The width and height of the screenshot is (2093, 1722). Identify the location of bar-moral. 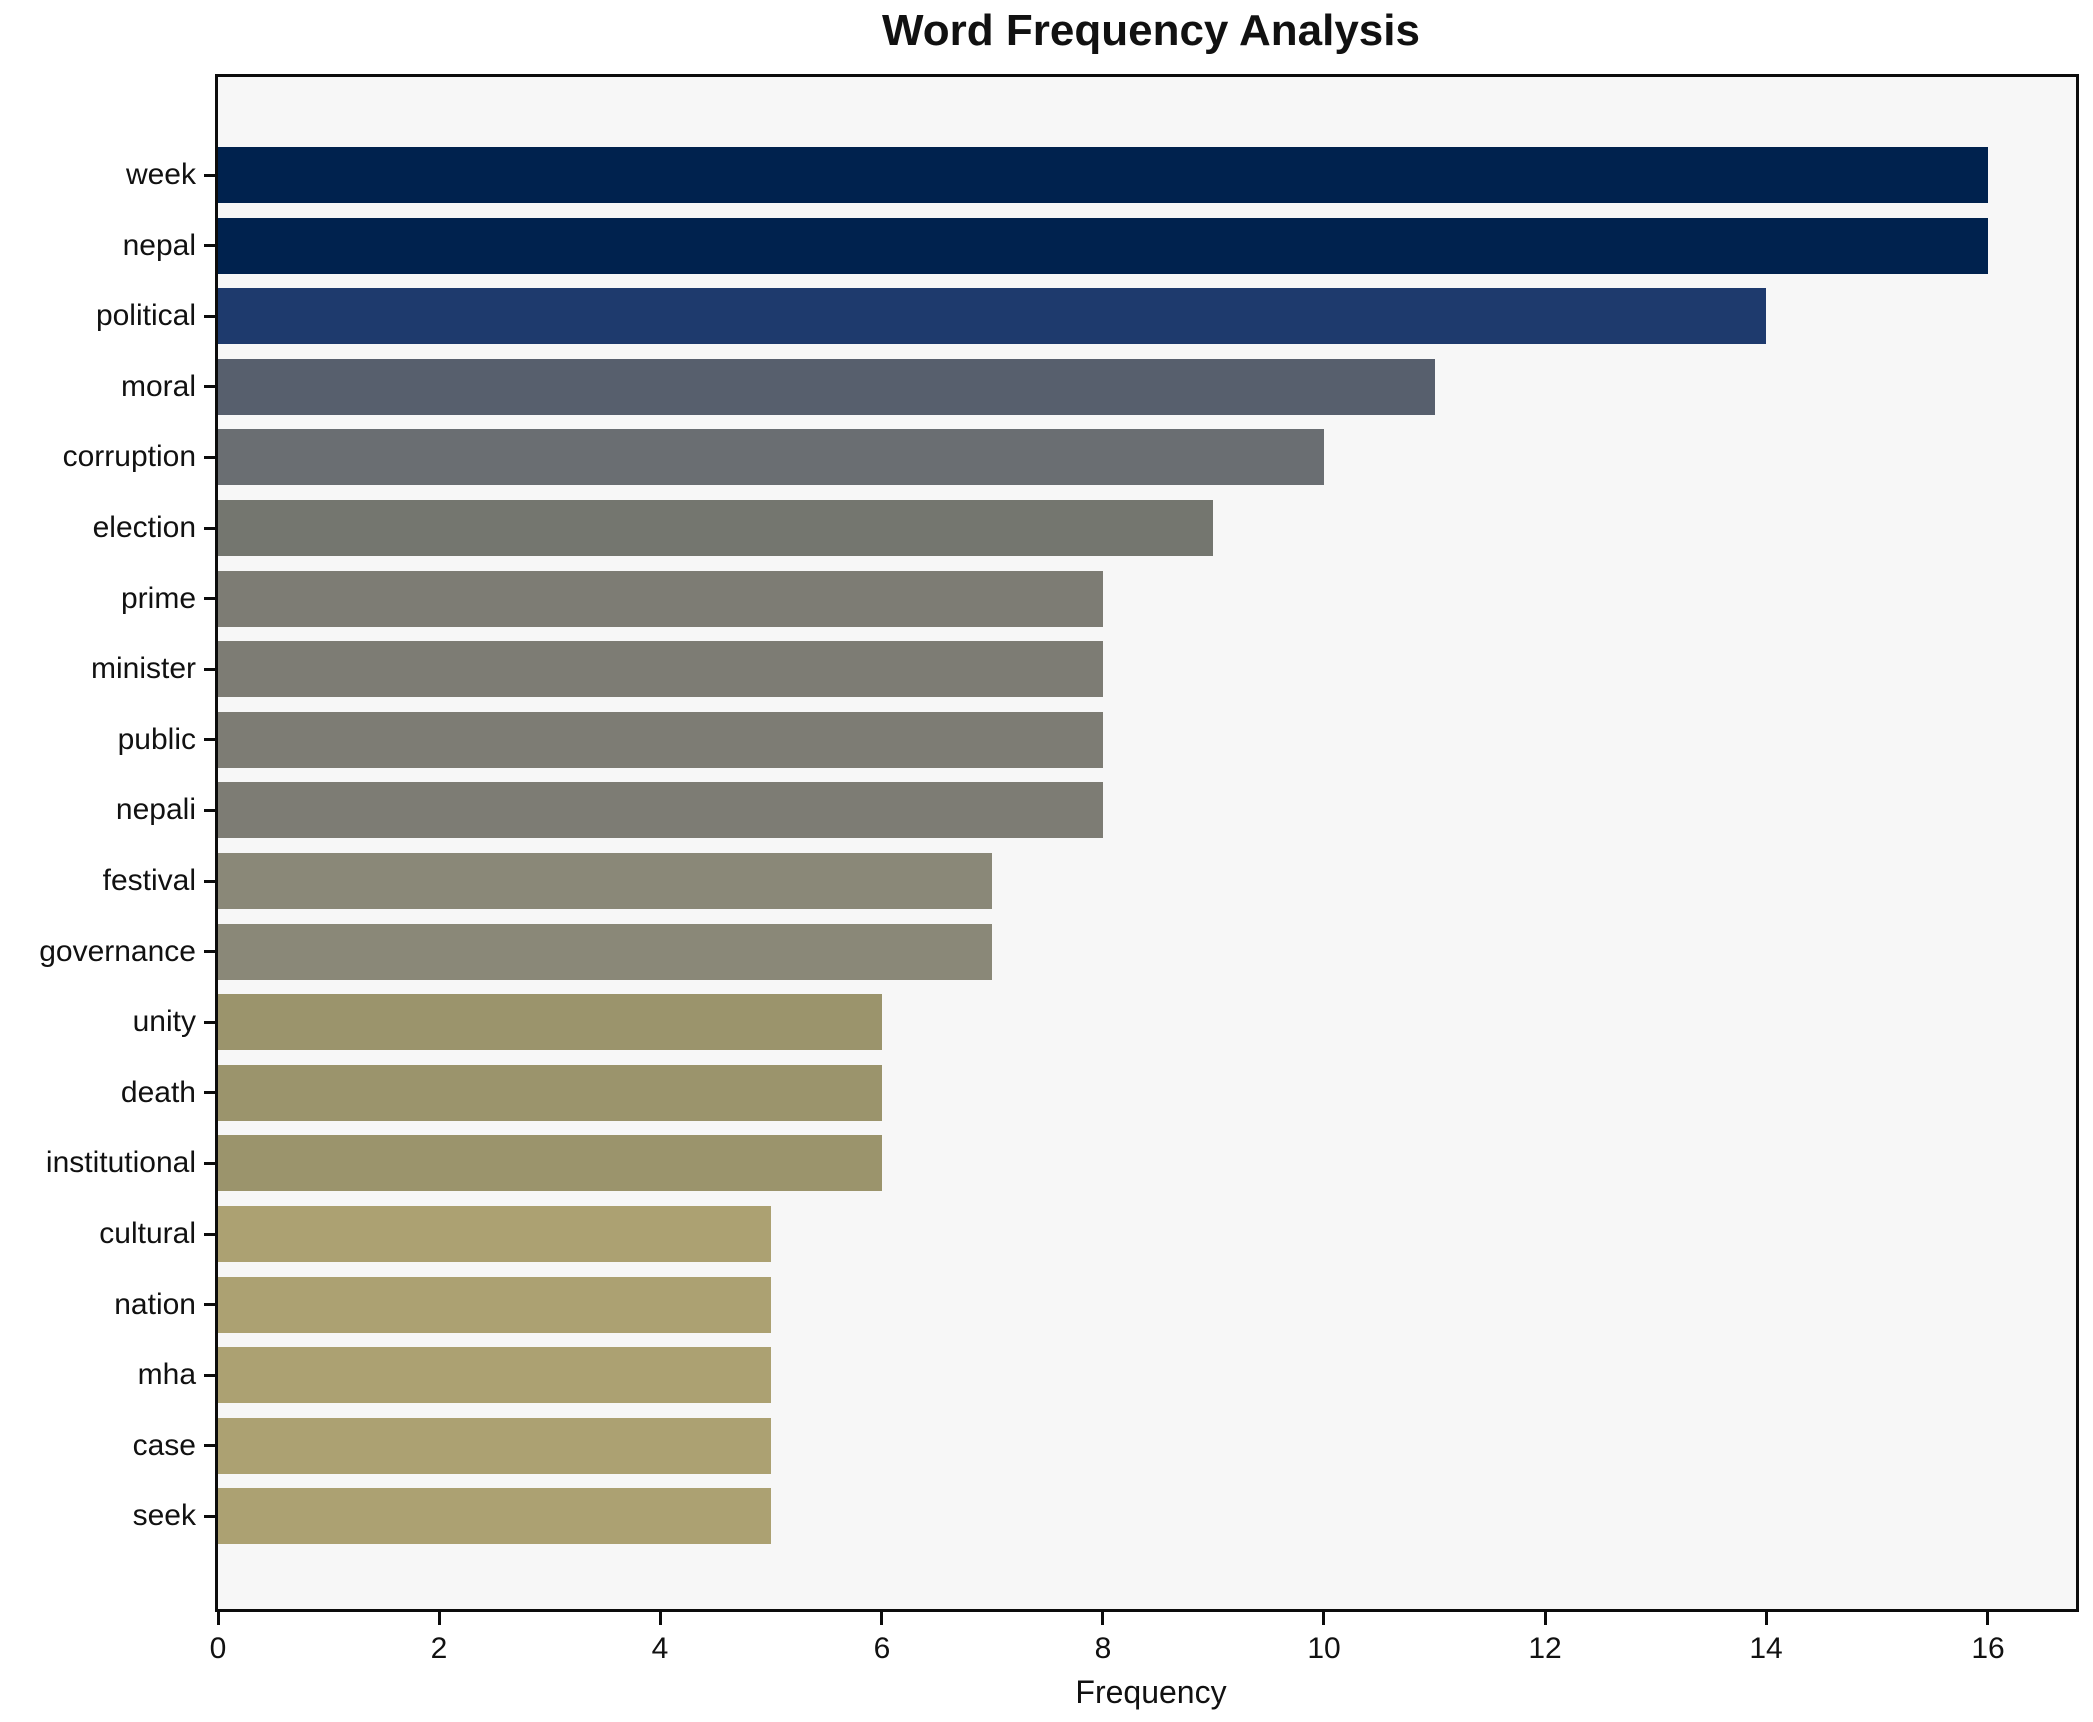
(826, 386).